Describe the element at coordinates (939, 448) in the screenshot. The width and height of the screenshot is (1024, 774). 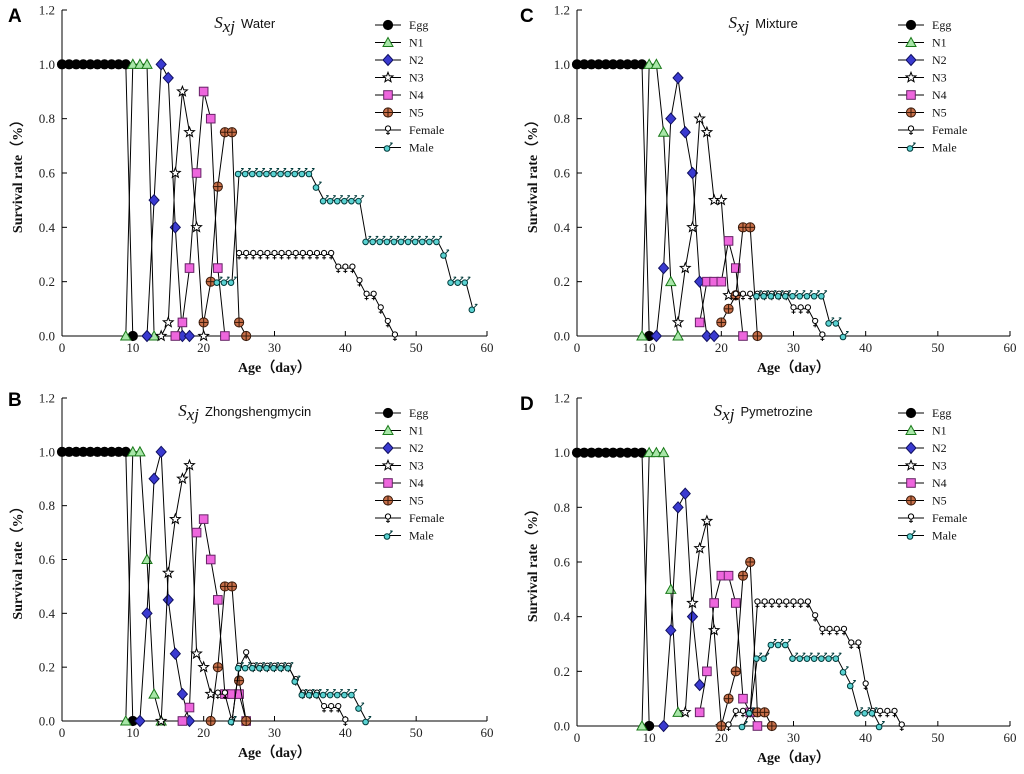
I see `legend-label: N2` at that location.